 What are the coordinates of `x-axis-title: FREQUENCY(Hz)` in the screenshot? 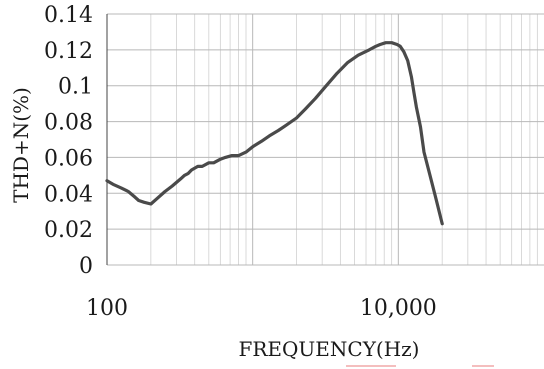 It's located at (329, 349).